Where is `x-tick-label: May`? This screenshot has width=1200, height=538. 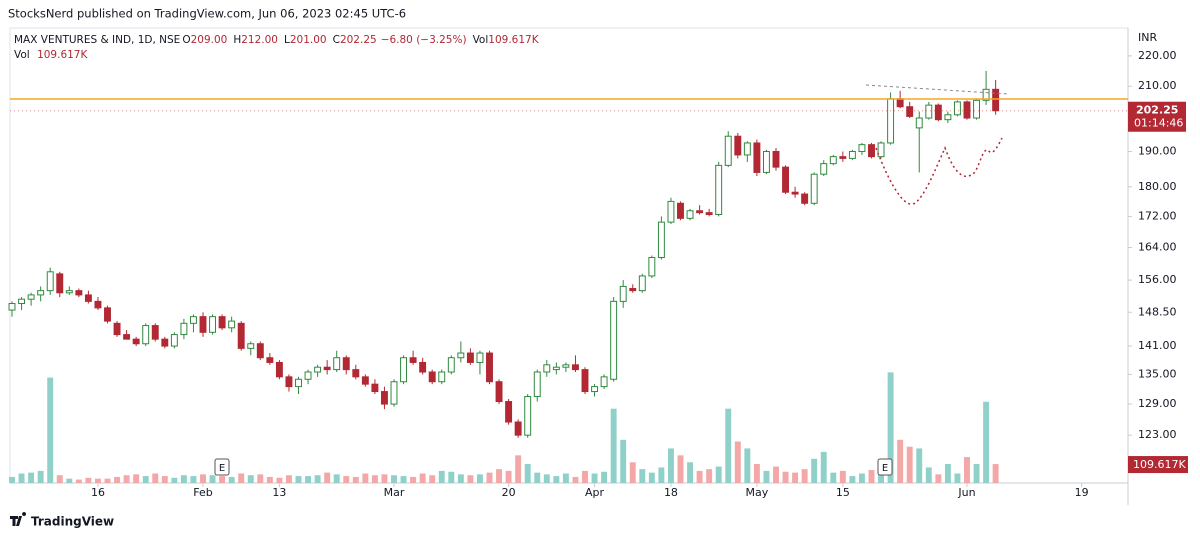 x-tick-label: May is located at coordinates (757, 492).